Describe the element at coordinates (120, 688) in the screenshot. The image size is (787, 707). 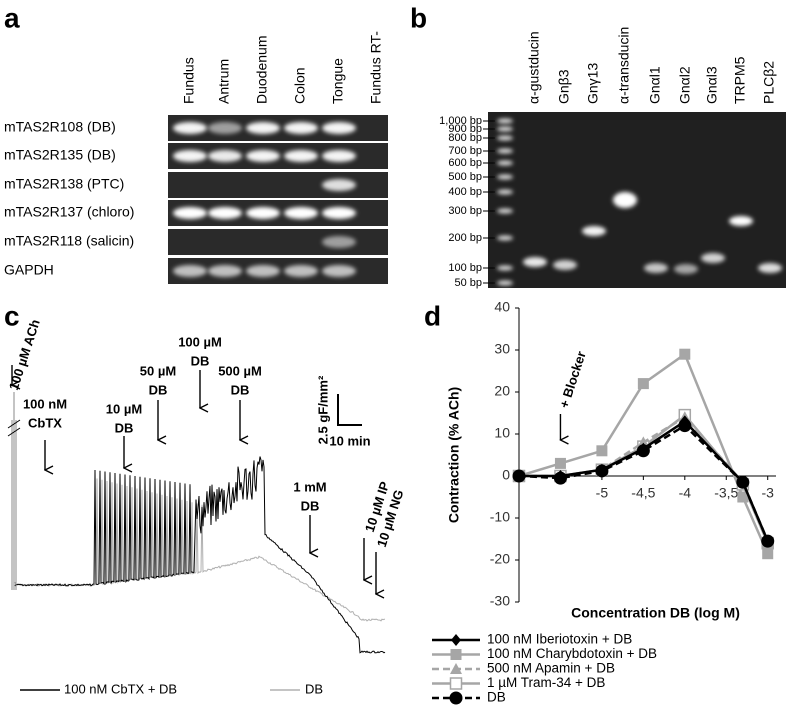
I see `legend-text: 100 nM CbTX + DB` at that location.